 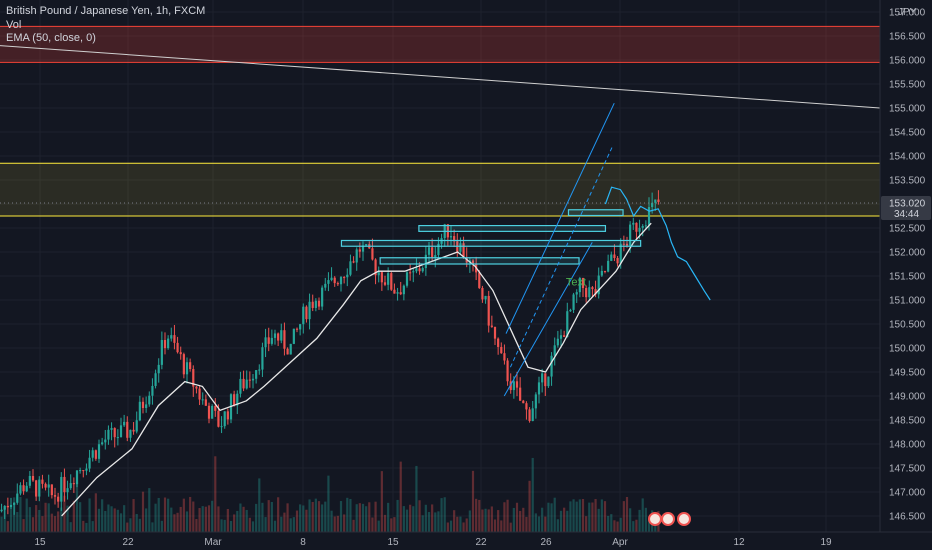 I want to click on event-marker-icon, so click(x=668, y=519).